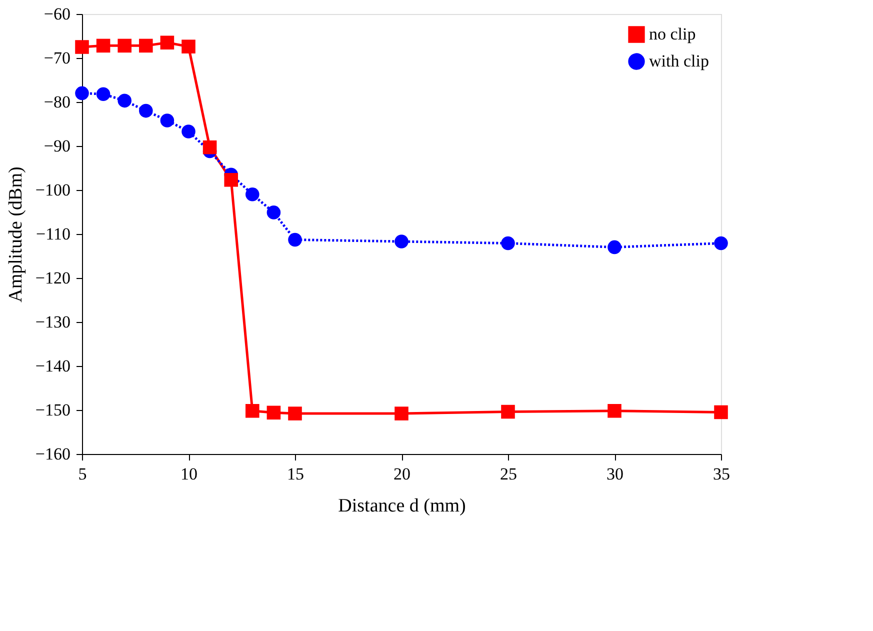 This screenshot has height=631, width=873. What do you see at coordinates (52, 410) in the screenshot?
I see `y-tick-label: −150` at bounding box center [52, 410].